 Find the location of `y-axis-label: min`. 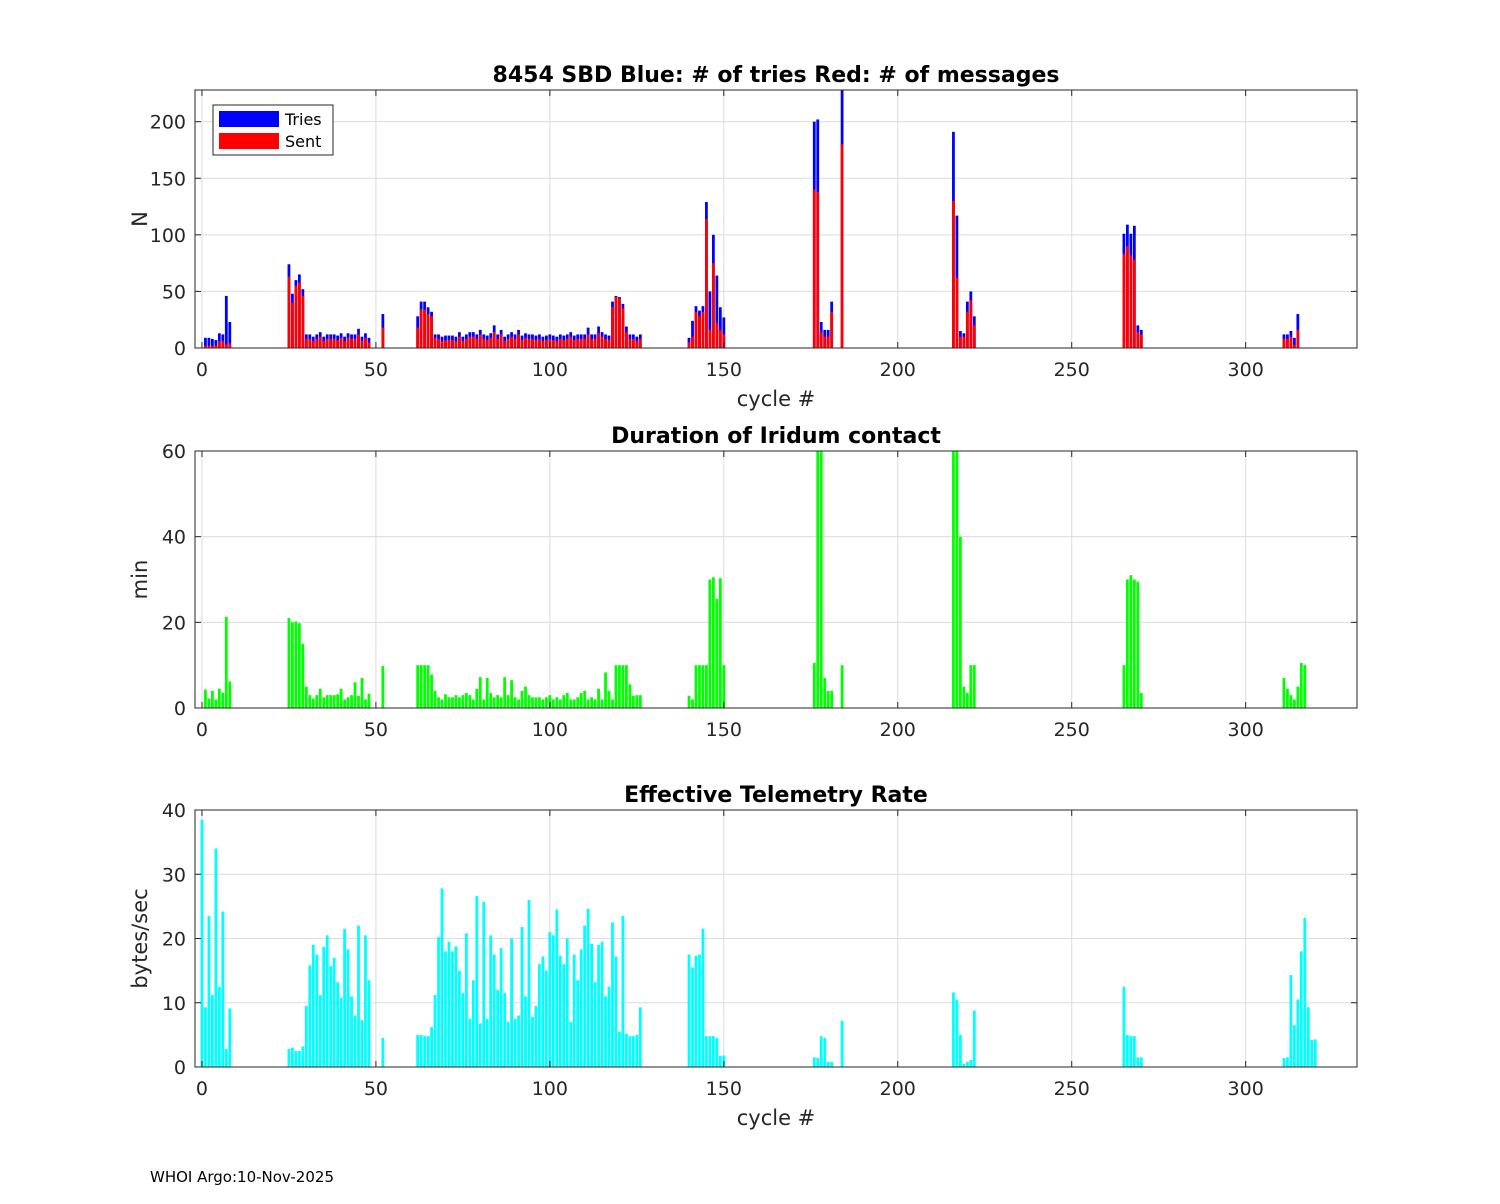

y-axis-label: min is located at coordinates (140, 580).